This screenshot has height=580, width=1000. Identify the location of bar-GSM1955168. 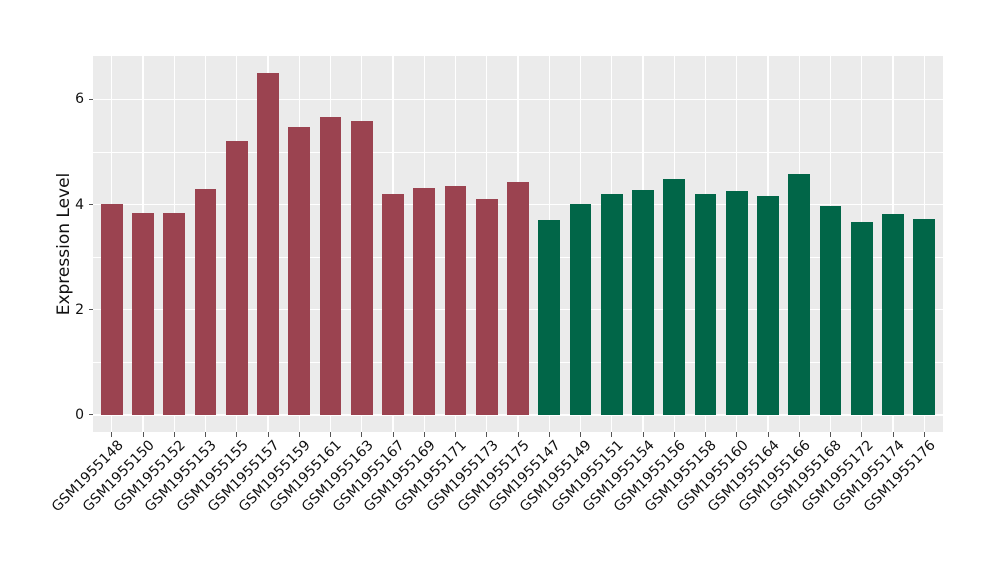
(830, 310).